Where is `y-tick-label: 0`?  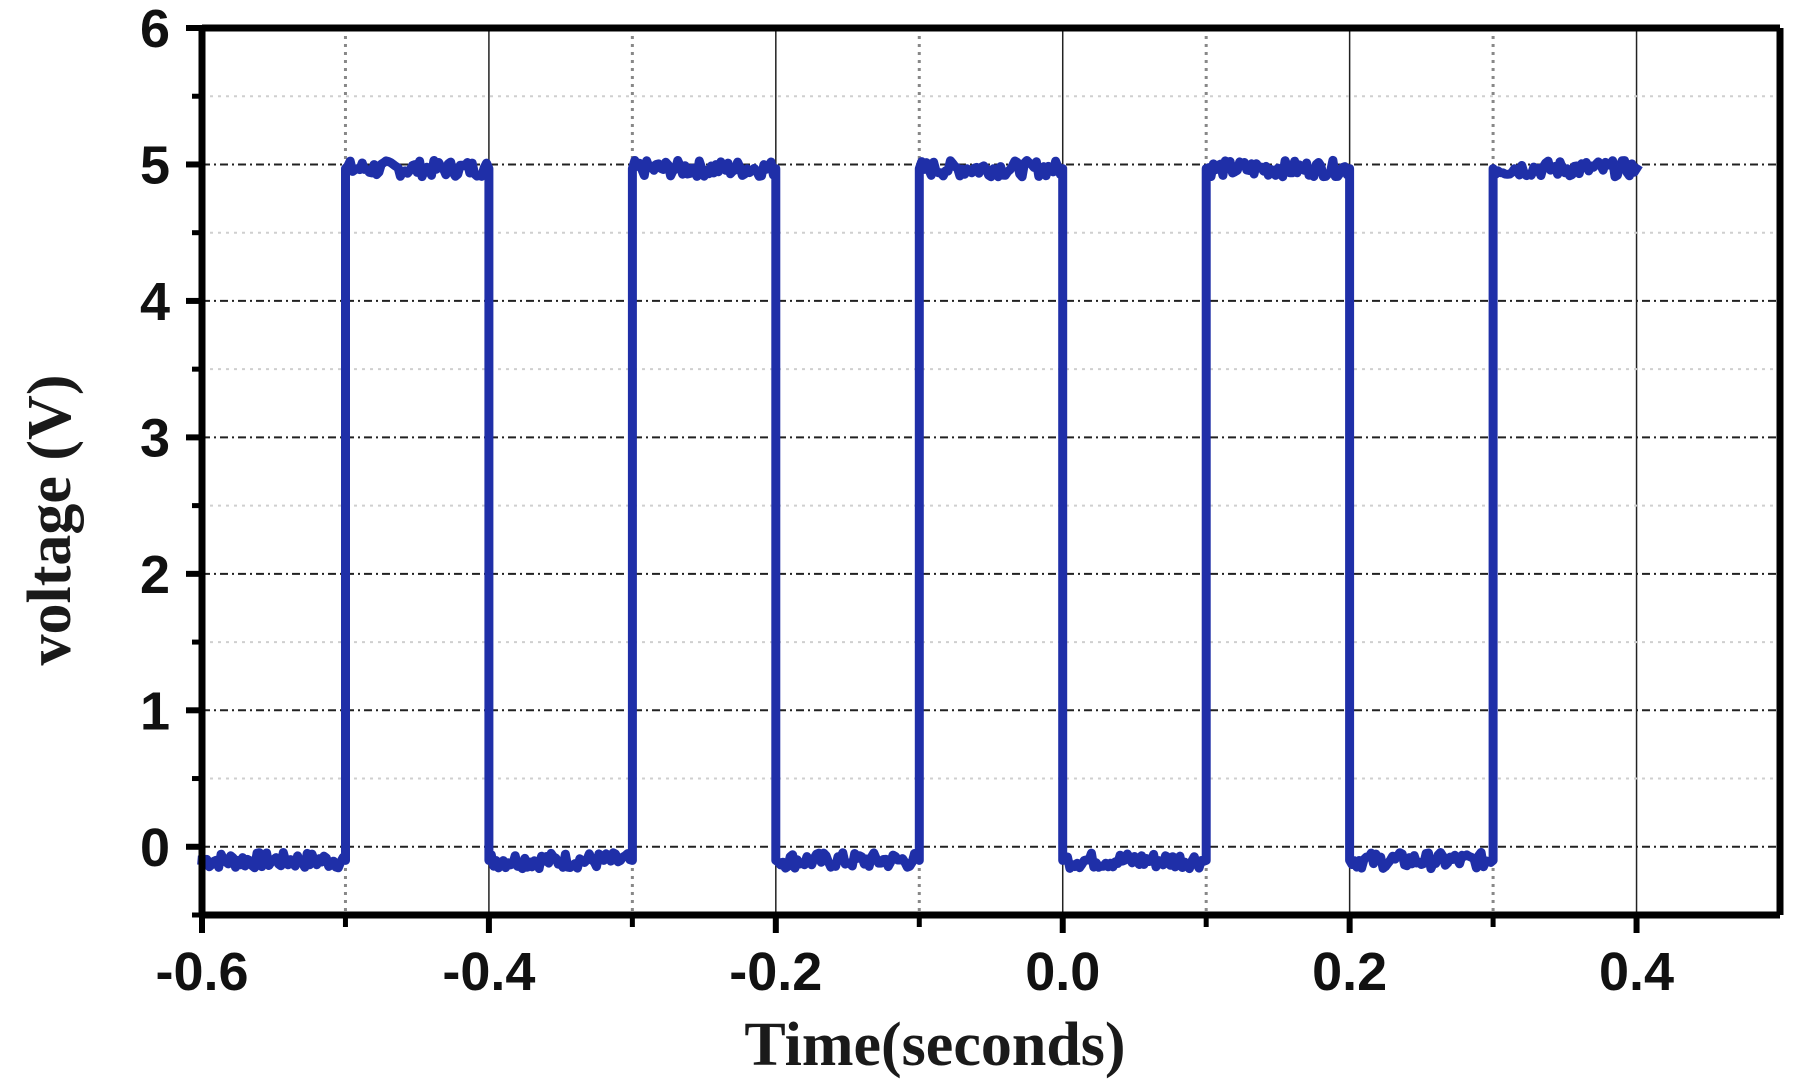 y-tick-label: 0 is located at coordinates (155, 848).